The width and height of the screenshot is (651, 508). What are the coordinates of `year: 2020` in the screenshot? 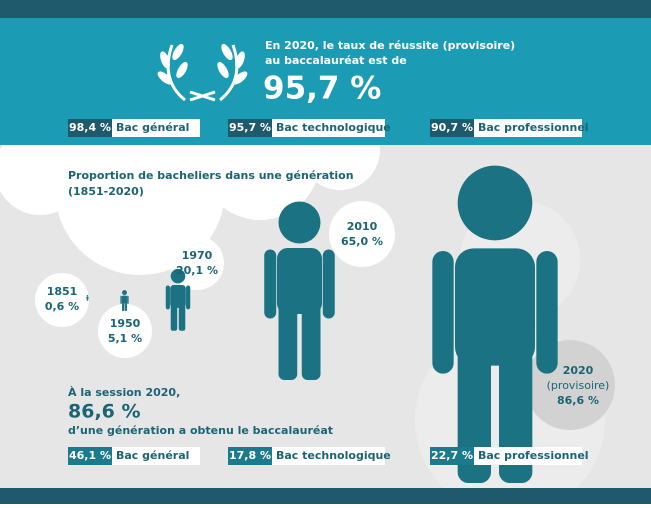 It's located at (578, 370).